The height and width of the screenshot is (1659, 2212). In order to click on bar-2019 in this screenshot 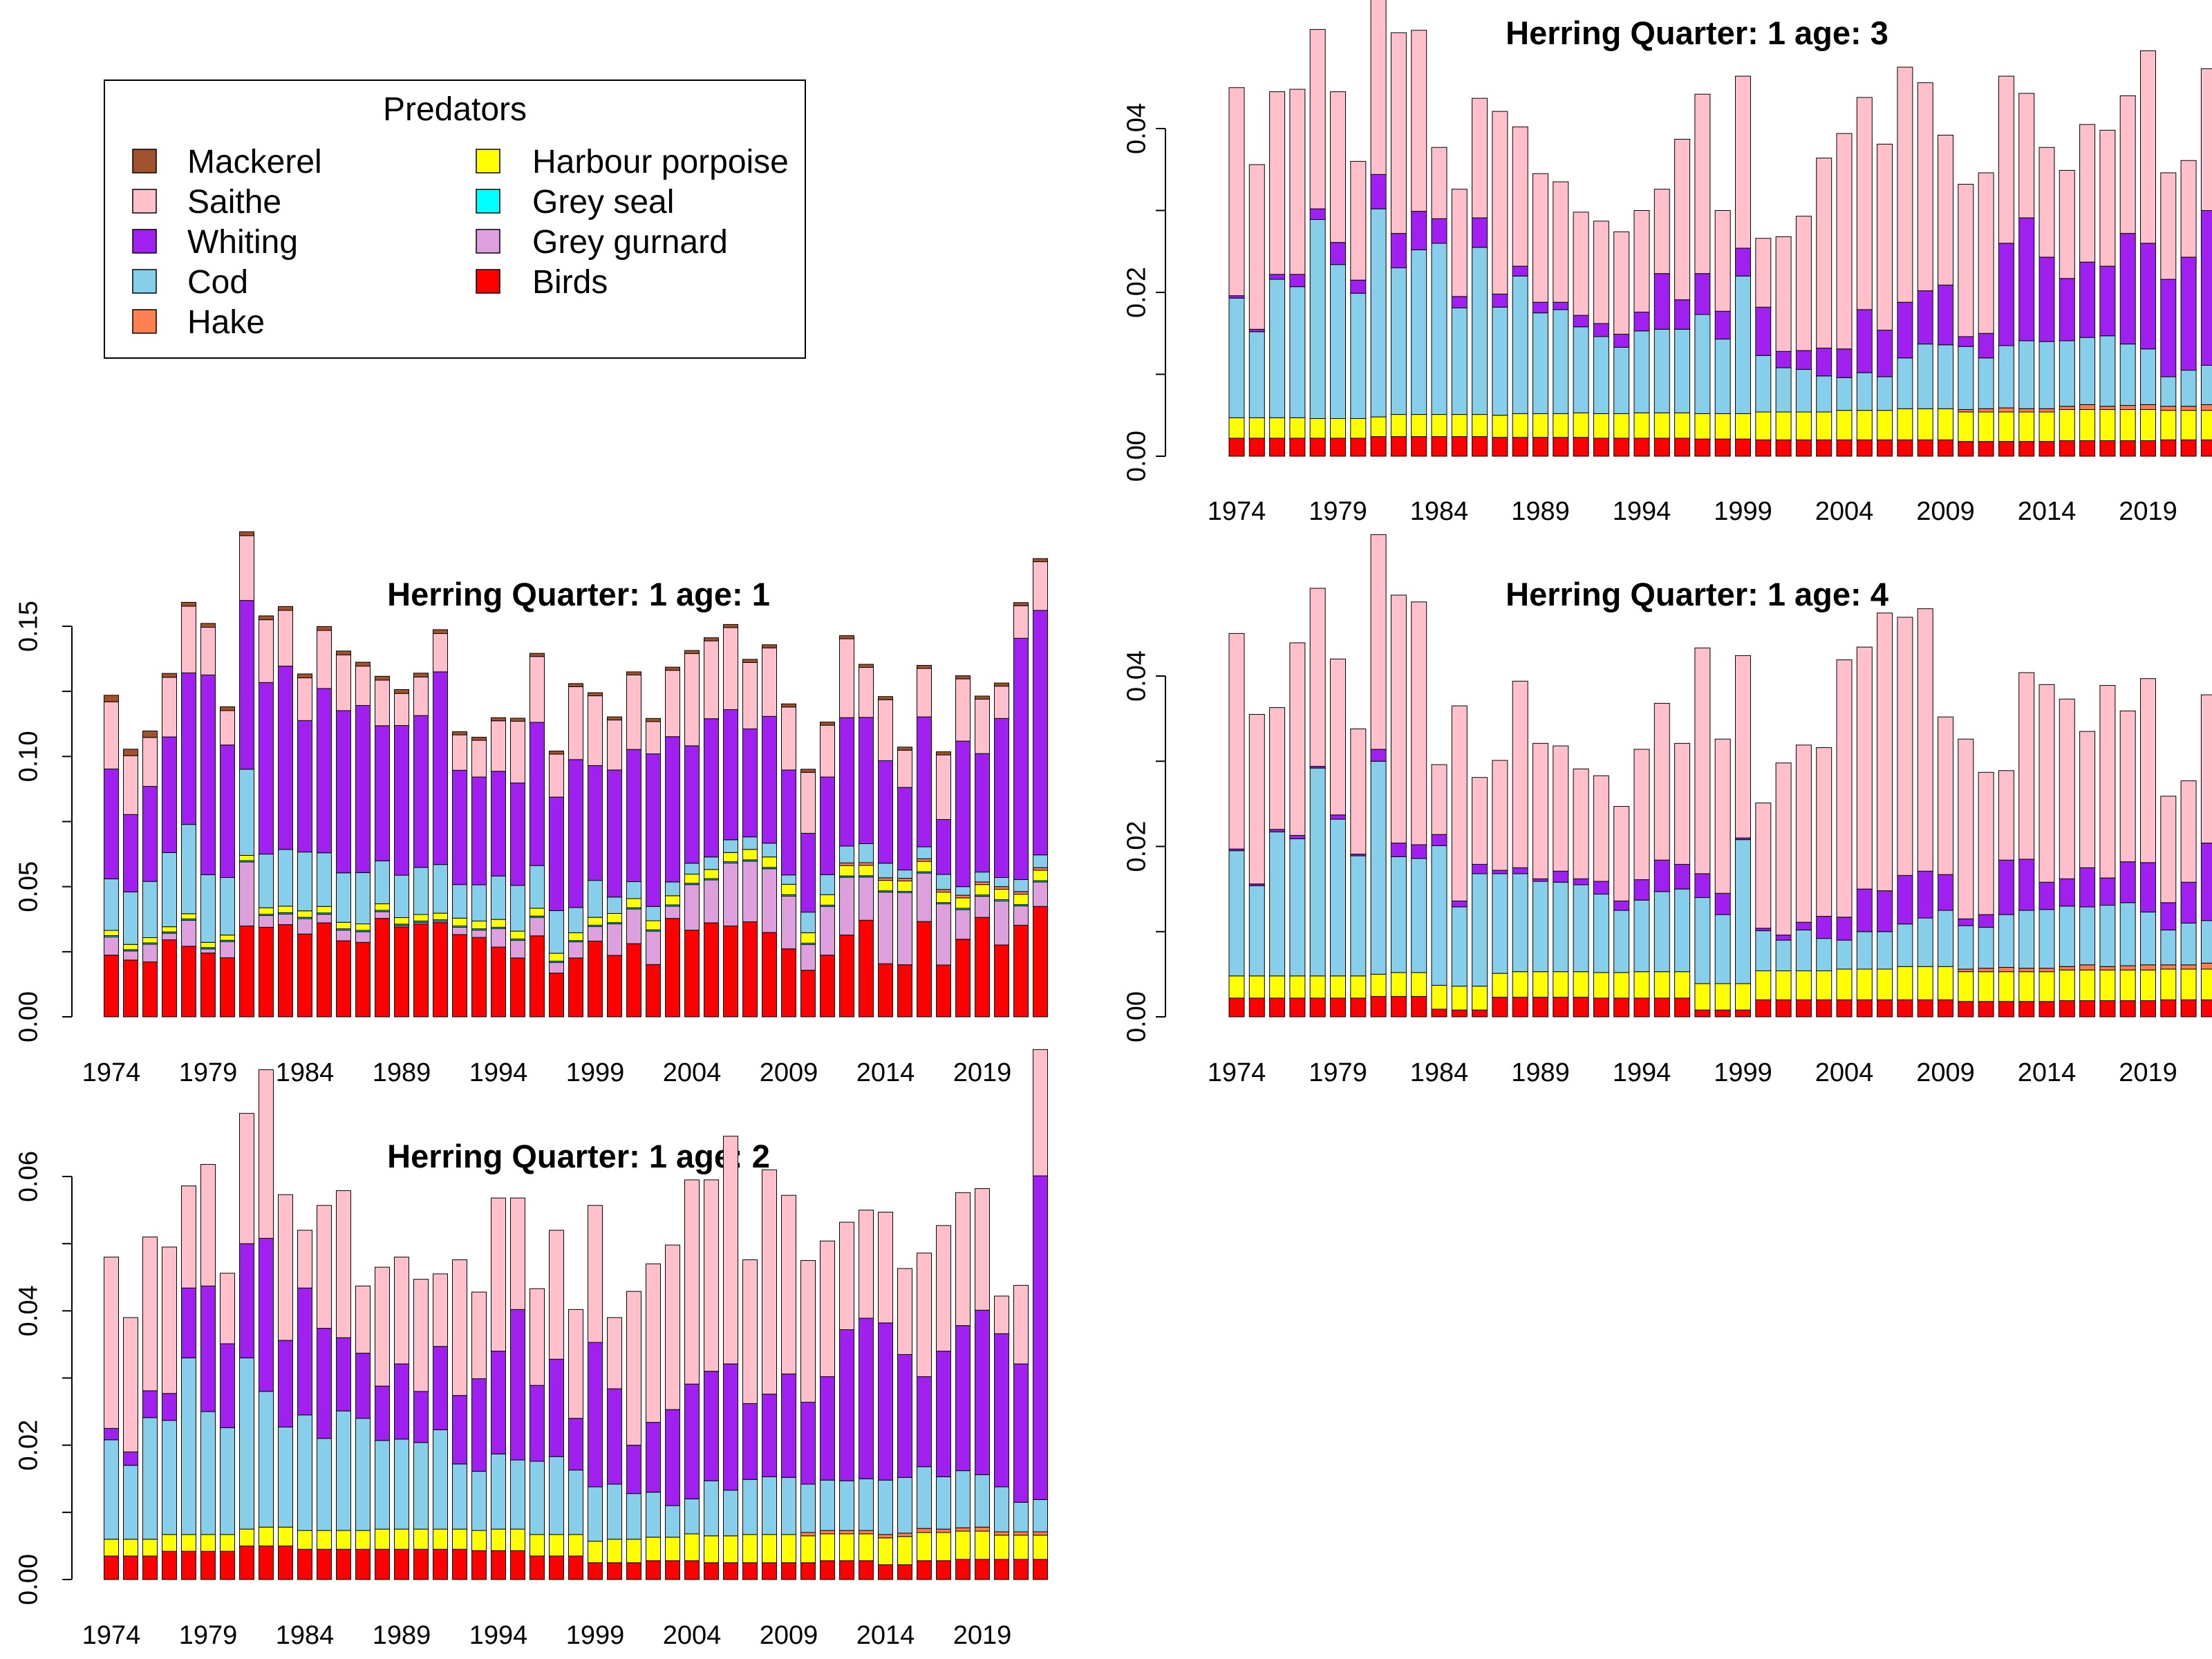, I will do `click(2148, 848)`.